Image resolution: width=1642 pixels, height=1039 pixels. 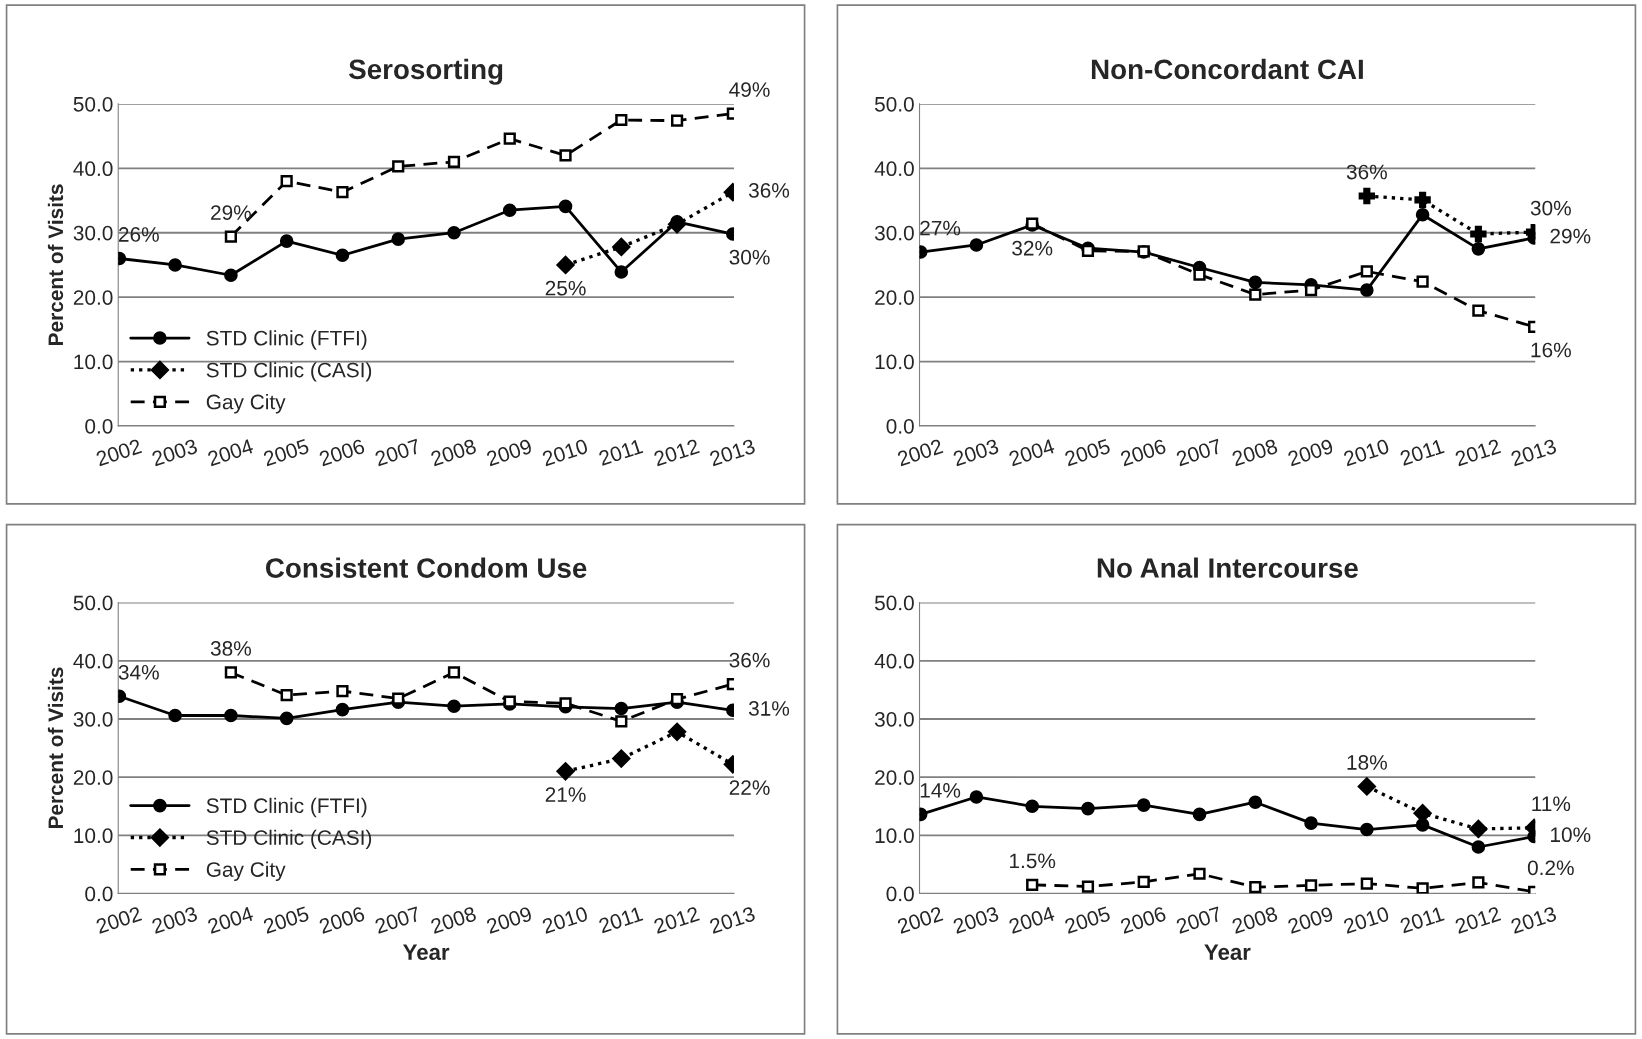 What do you see at coordinates (1551, 350) in the screenshot?
I see `annotation: 16%` at bounding box center [1551, 350].